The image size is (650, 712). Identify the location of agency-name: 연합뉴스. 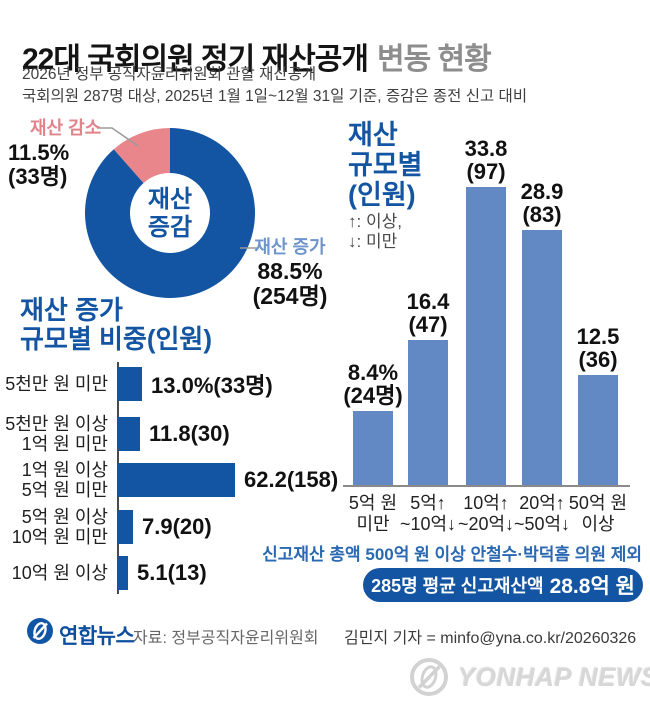
(97, 636).